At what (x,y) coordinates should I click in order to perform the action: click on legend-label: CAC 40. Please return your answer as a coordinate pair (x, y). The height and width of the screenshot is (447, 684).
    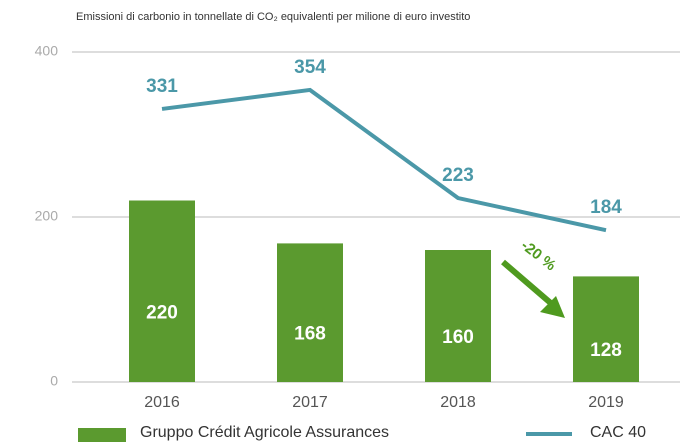
    Looking at the image, I should click on (618, 432).